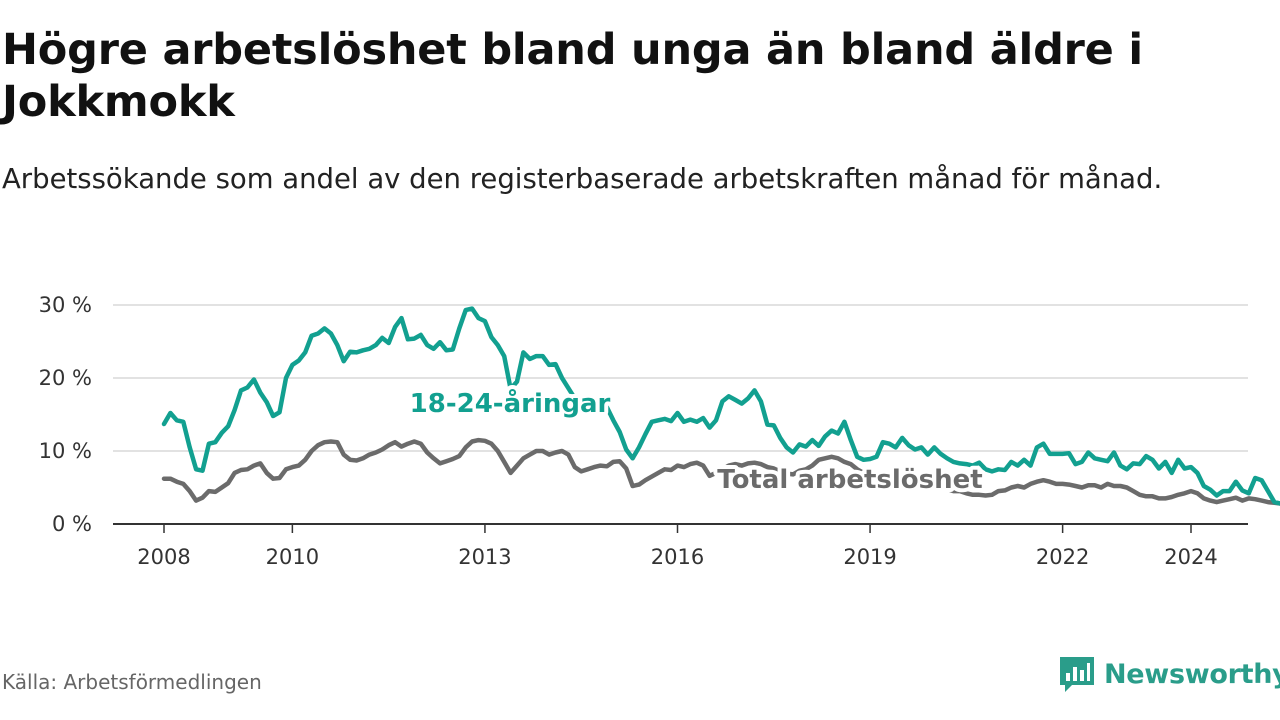 The image size is (1280, 720). I want to click on x-tick-label: 2024, so click(1190, 557).